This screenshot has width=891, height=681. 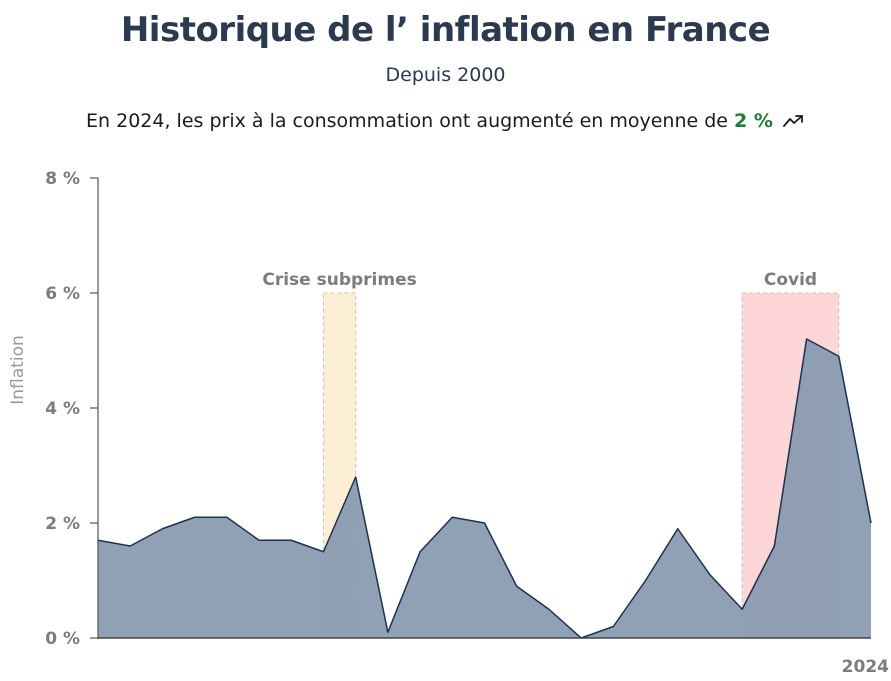 I want to click on chart-title: Historique de l’ inflation en France, so click(x=445, y=30).